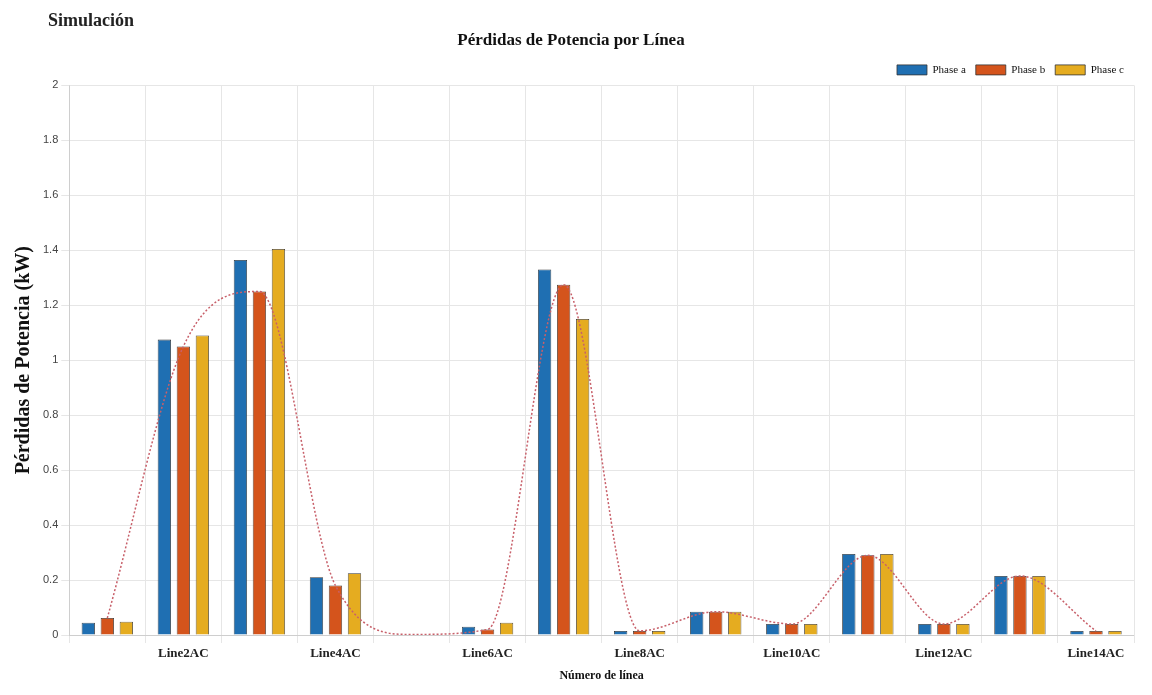 This screenshot has height=695, width=1152. Describe the element at coordinates (1096, 653) in the screenshot. I see `x-tick-label: Line14AC` at that location.